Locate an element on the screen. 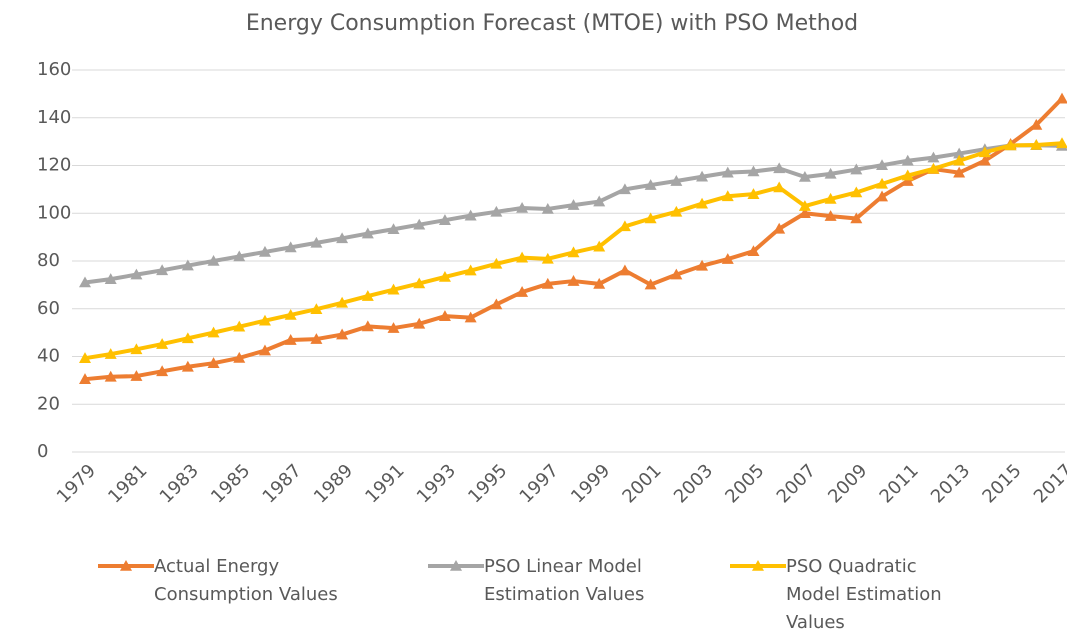 Image resolution: width=1067 pixels, height=637 pixels. x-tick-label: 2003 is located at coordinates (693, 483).